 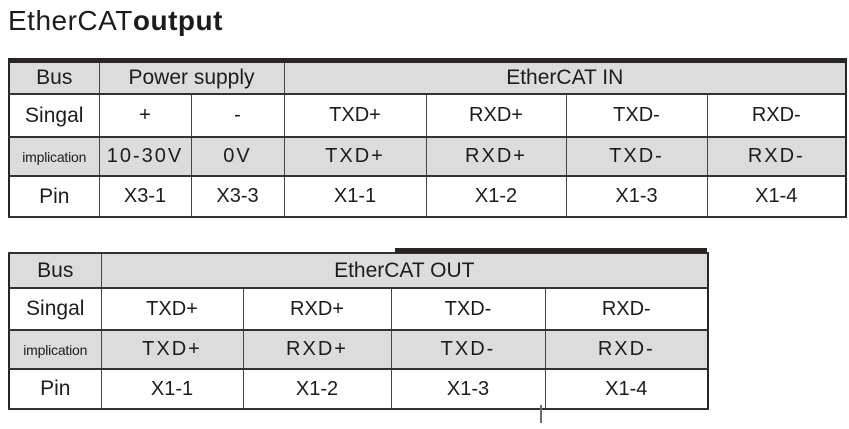 What do you see at coordinates (551, 250) in the screenshot?
I see `scan-artifact-thick-top-border` at bounding box center [551, 250].